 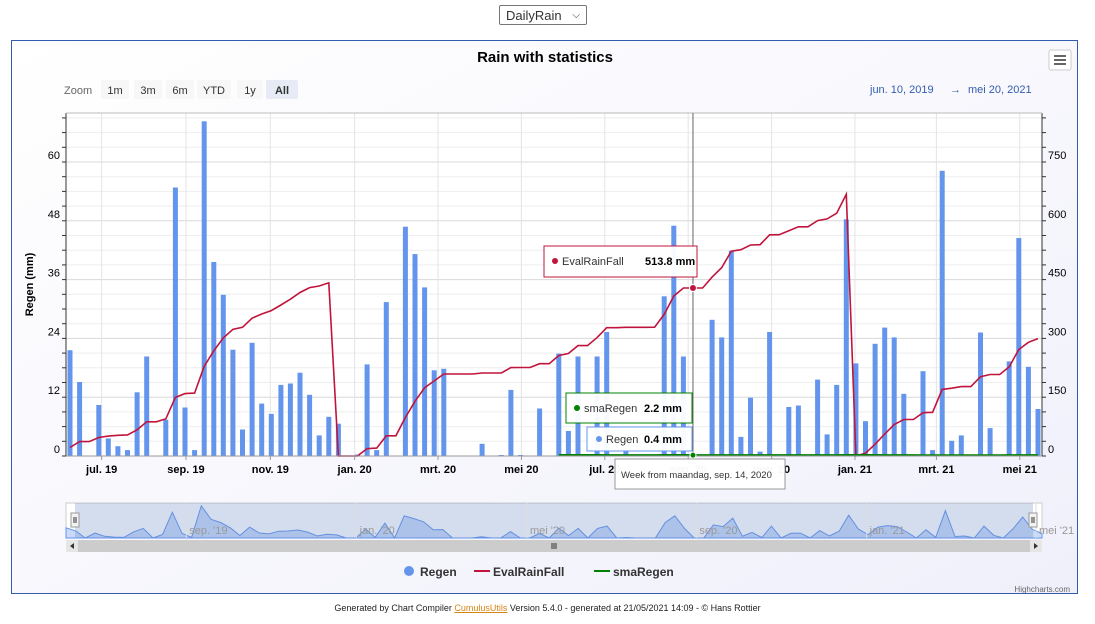 I want to click on handle-box, so click(x=1033, y=520).